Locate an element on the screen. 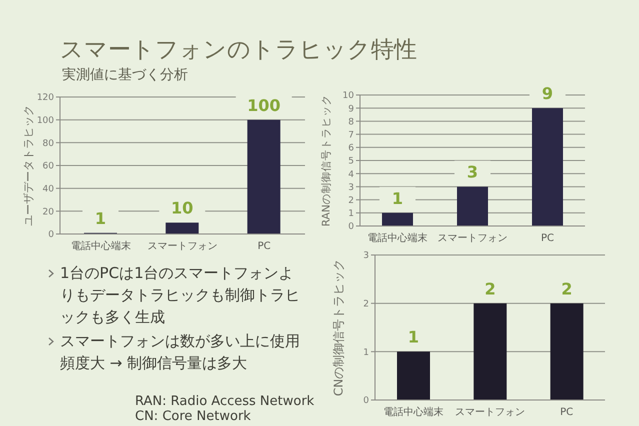  y-tick-label: 100 is located at coordinates (45, 121).